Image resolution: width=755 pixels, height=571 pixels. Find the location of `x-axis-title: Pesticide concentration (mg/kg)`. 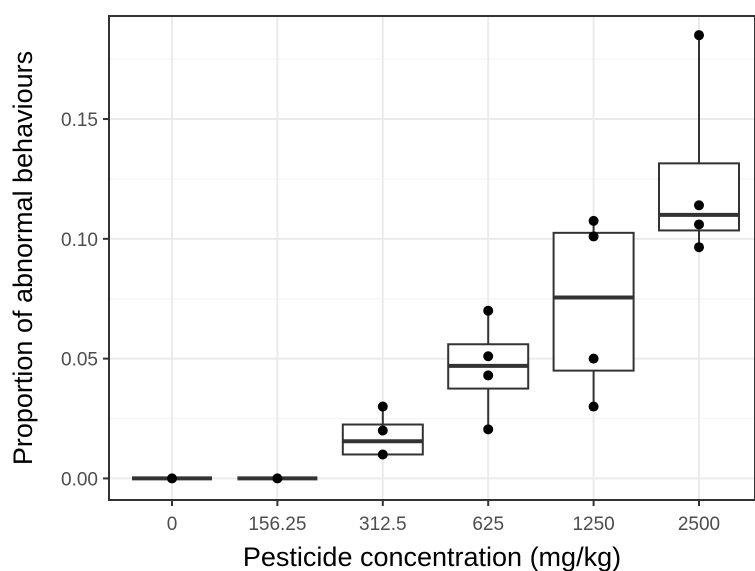

x-axis-title: Pesticide concentration (mg/kg) is located at coordinates (432, 556).